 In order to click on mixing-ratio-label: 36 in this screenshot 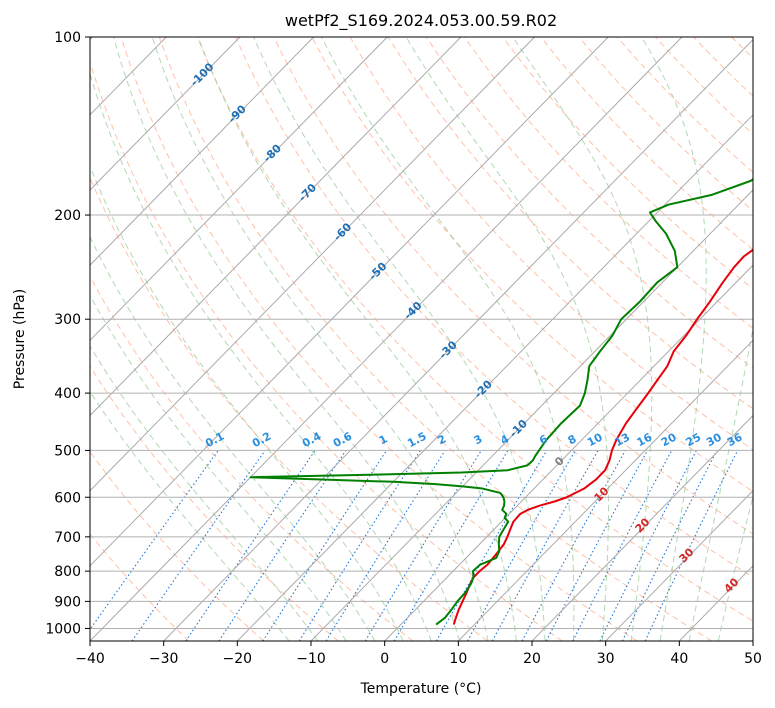, I will do `click(735, 439)`.